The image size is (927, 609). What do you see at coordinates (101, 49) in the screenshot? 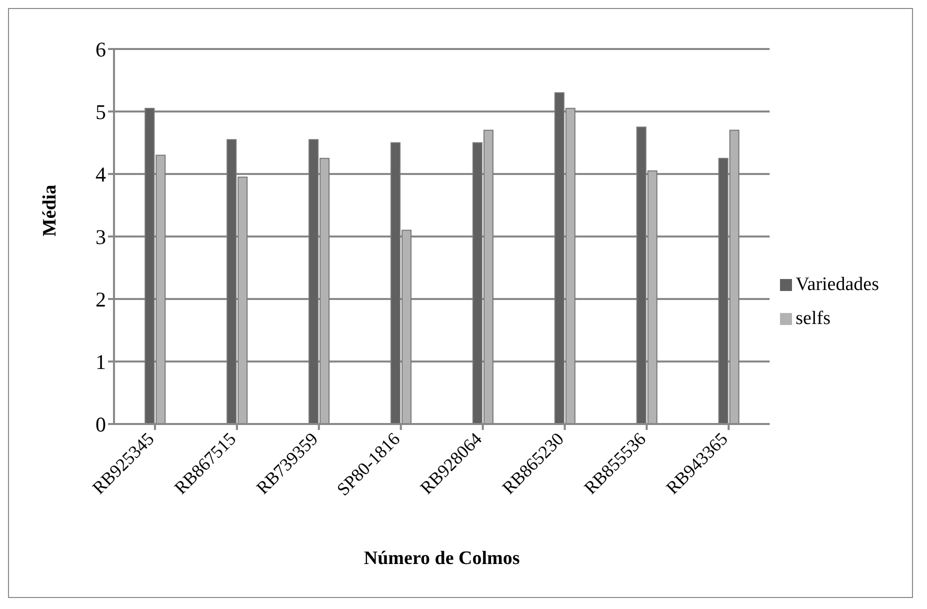
I see `y-tick-label: 6` at bounding box center [101, 49].